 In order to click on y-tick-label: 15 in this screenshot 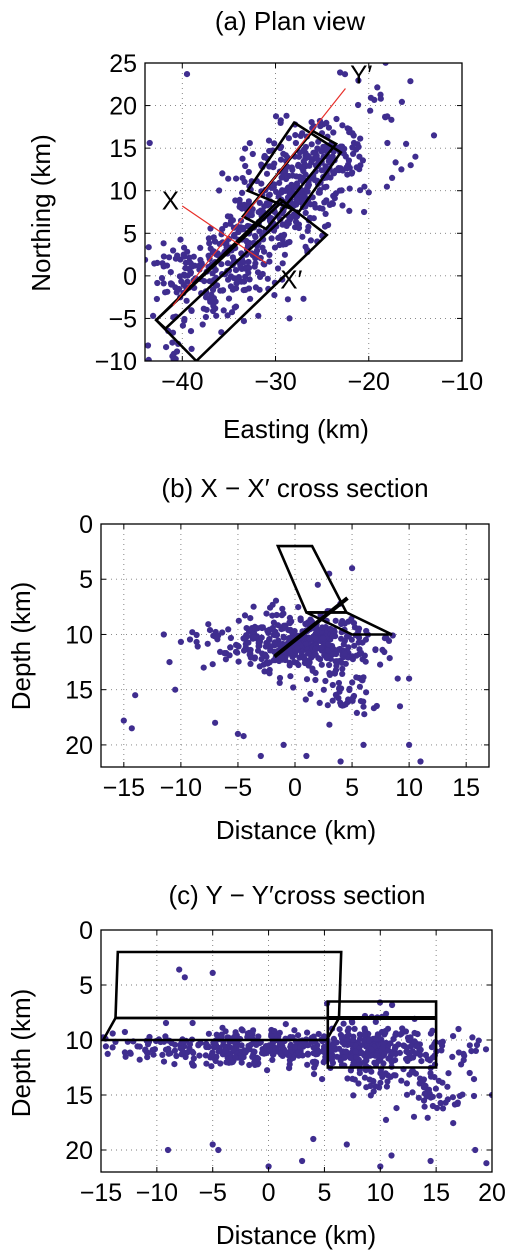, I will do `click(79, 691)`.